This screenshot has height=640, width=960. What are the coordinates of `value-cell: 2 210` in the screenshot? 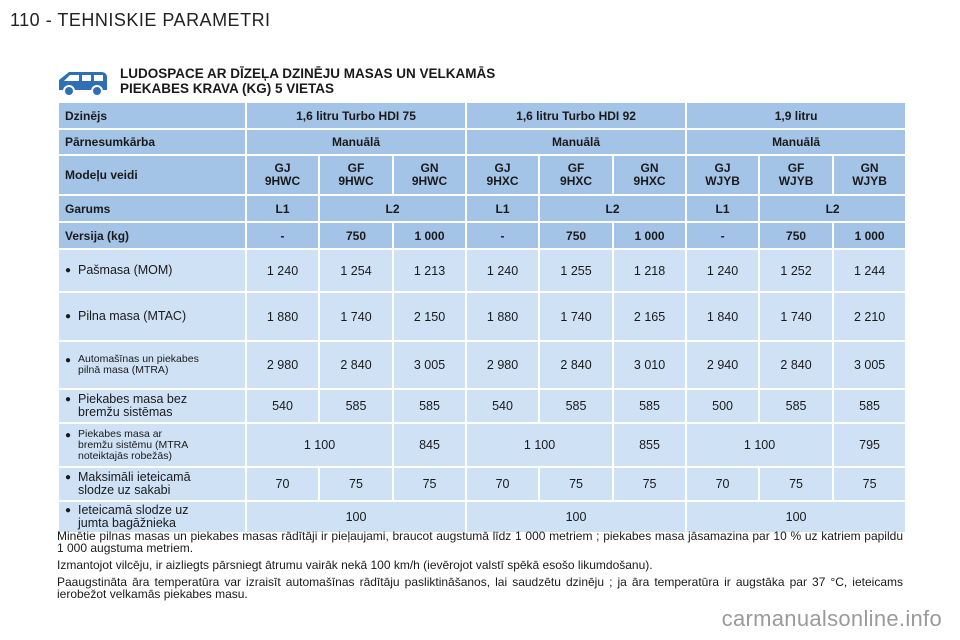 It's located at (870, 316).